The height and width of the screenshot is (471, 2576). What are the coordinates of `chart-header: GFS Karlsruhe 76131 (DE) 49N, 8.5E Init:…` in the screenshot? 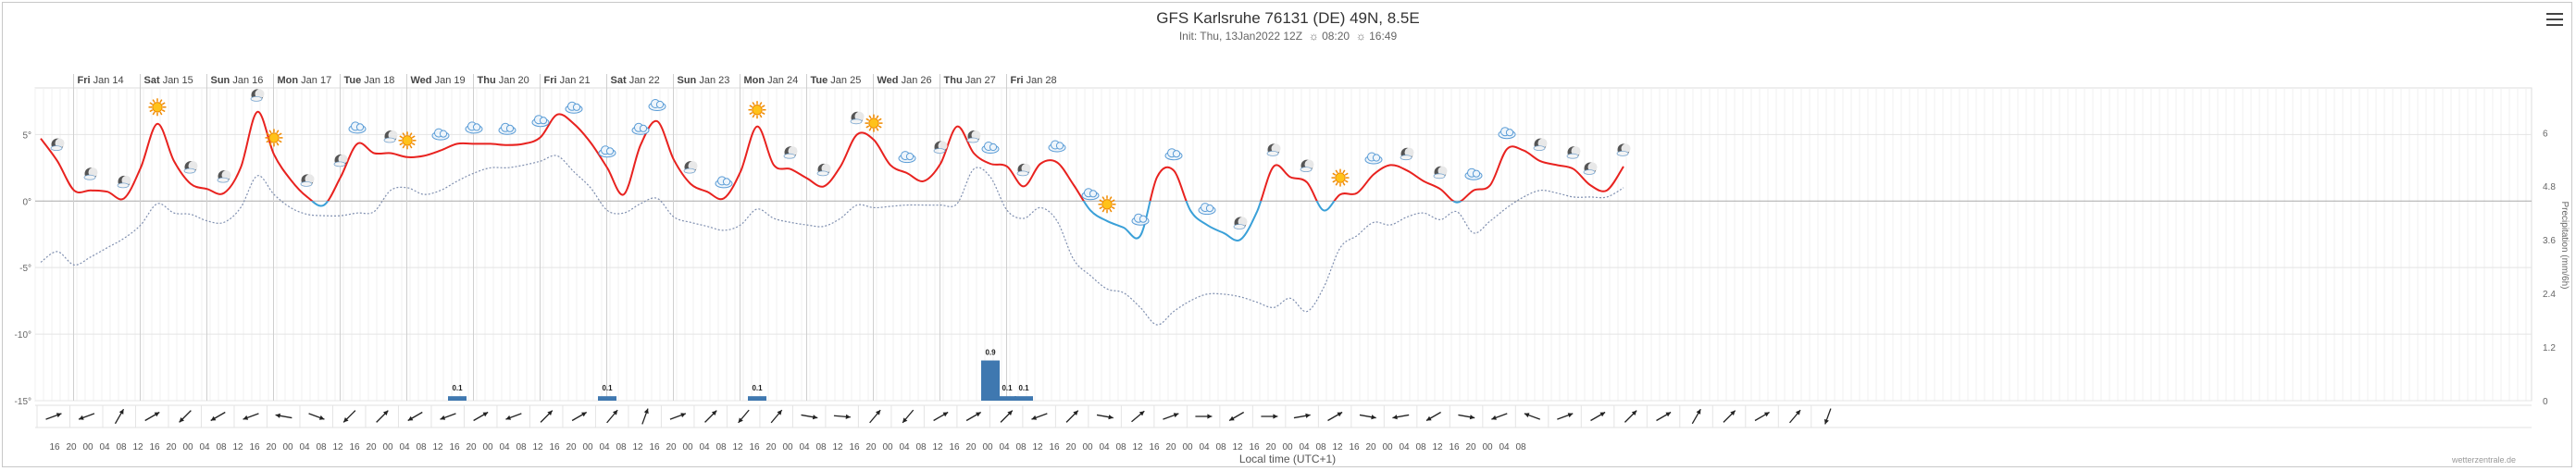 It's located at (1288, 26).